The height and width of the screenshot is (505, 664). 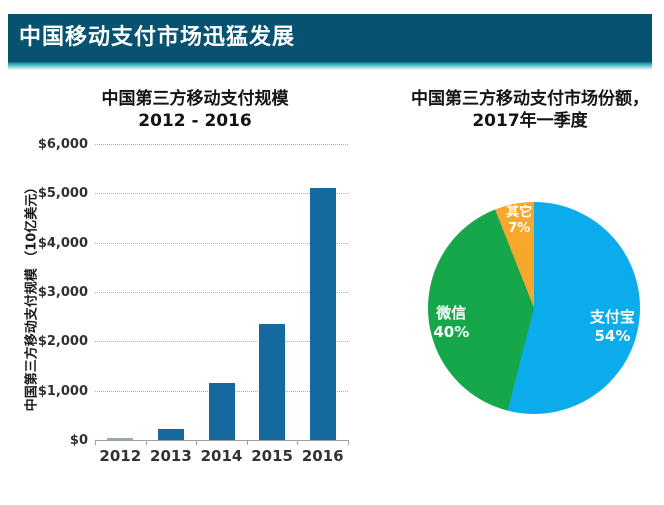 What do you see at coordinates (62, 391) in the screenshot?
I see `y-tick-label: $1,000` at bounding box center [62, 391].